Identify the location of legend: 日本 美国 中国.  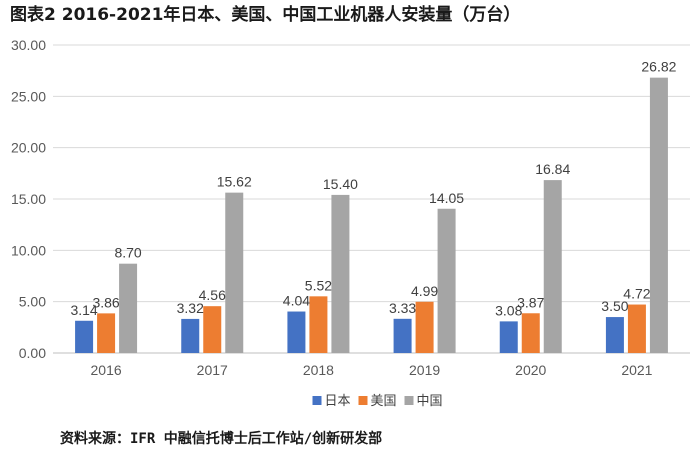
(377, 401).